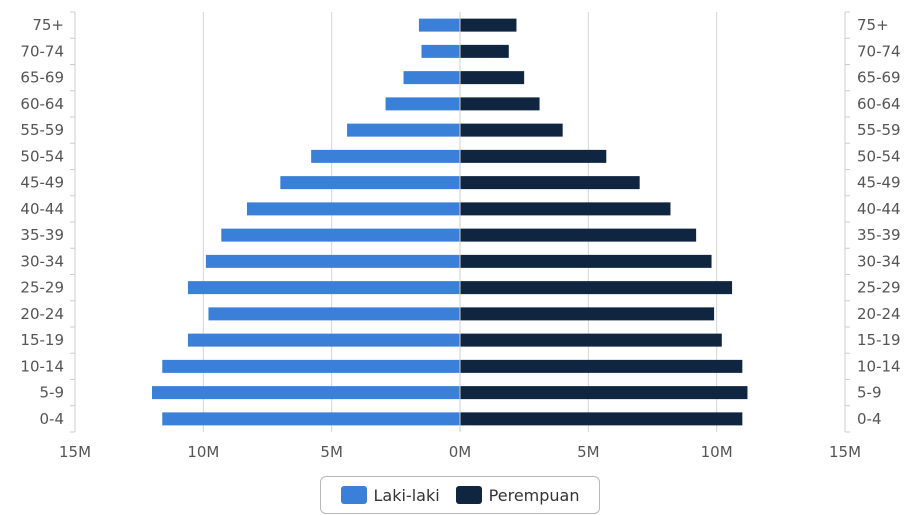 The width and height of the screenshot is (910, 515). Describe the element at coordinates (42, 340) in the screenshot. I see `category-label-left: 15-19` at that location.